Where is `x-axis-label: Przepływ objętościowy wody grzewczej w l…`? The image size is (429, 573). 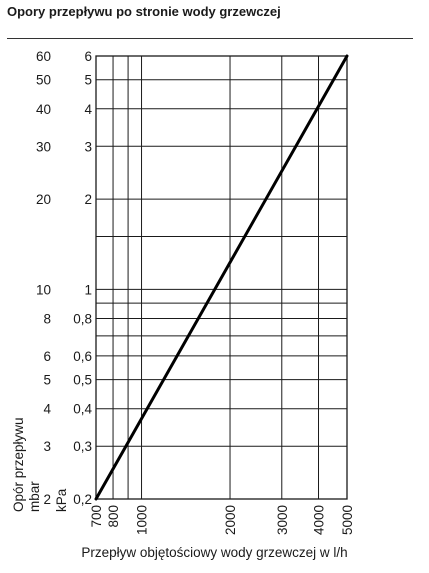
x-axis-label: Przepływ objętościowy wody grzewczej w l… is located at coordinates (214, 552).